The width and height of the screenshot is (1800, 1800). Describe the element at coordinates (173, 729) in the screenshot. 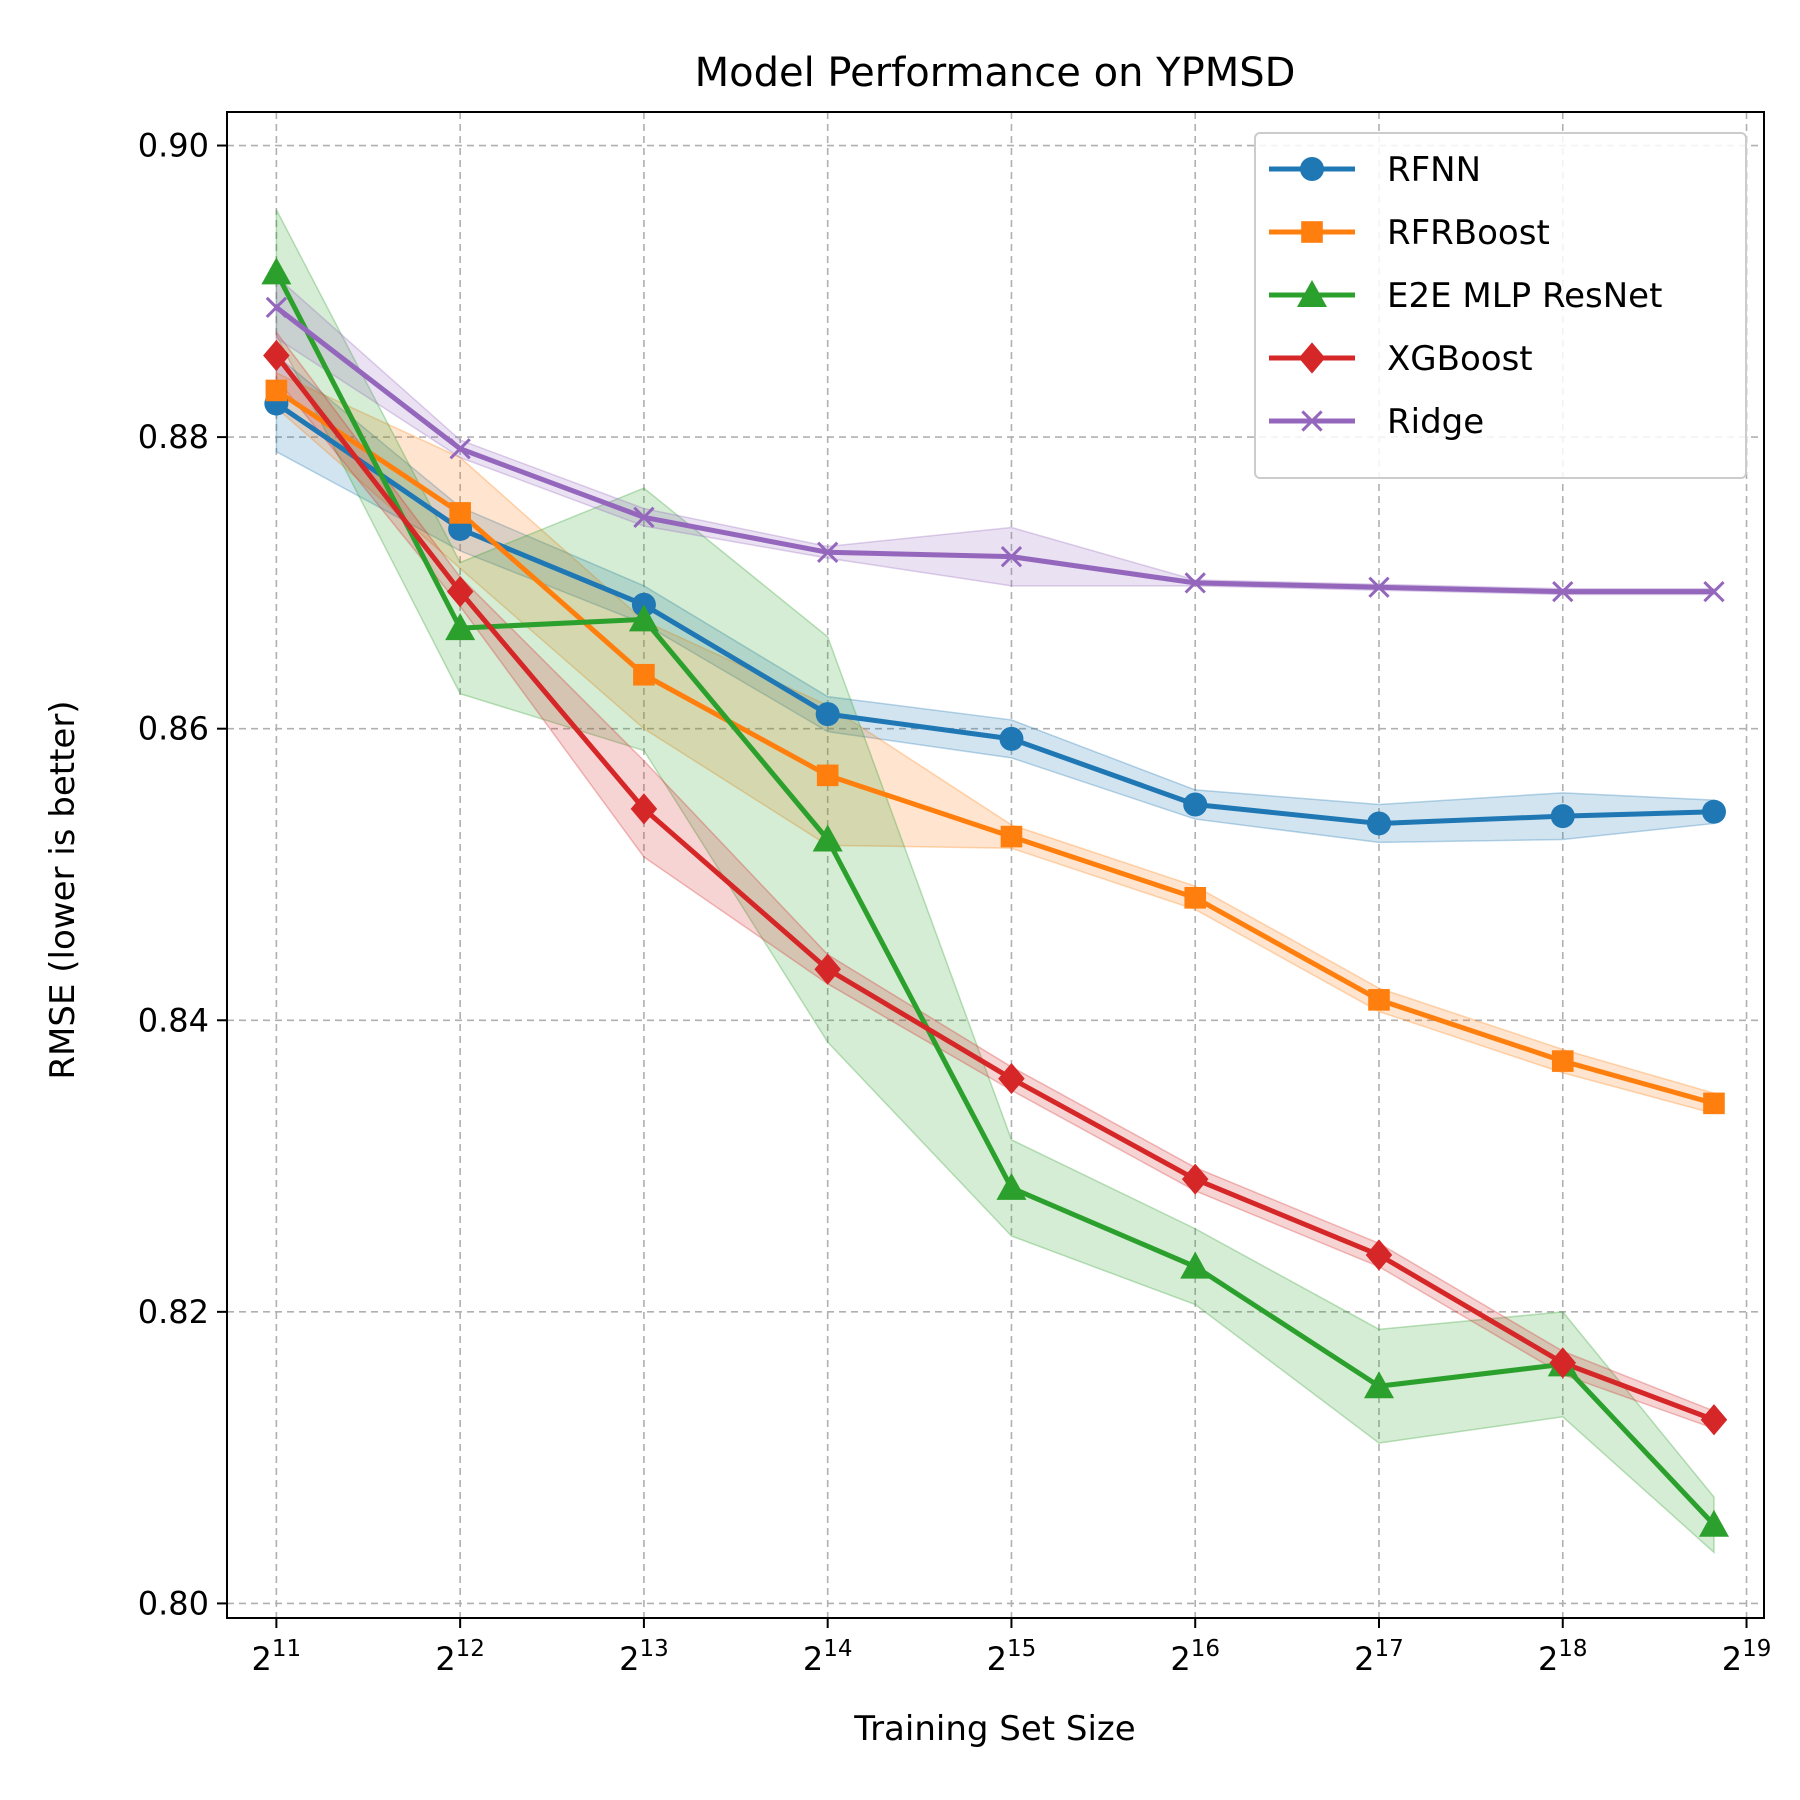

I see `y-tick-label: 0.86` at that location.